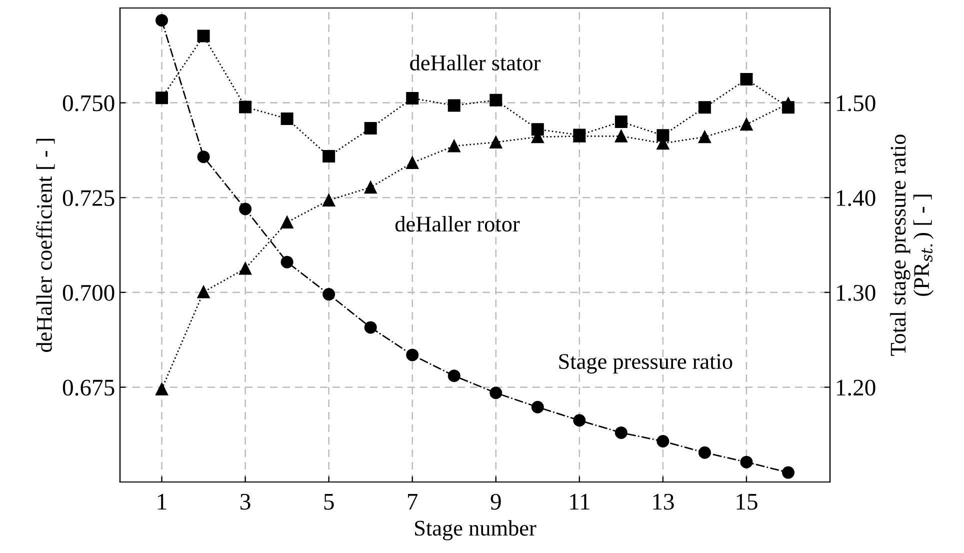 The image size is (964, 553). What do you see at coordinates (856, 388) in the screenshot?
I see `y2-tick-label: 1.20` at bounding box center [856, 388].